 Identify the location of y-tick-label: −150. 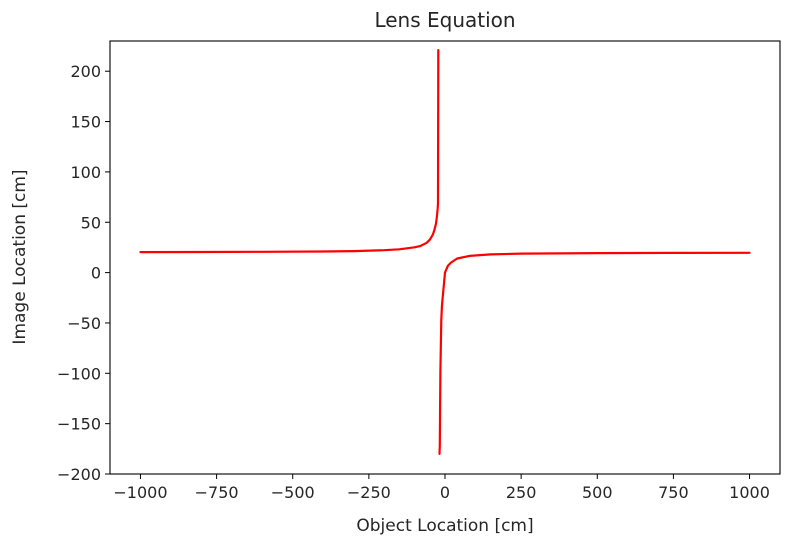
(79, 424).